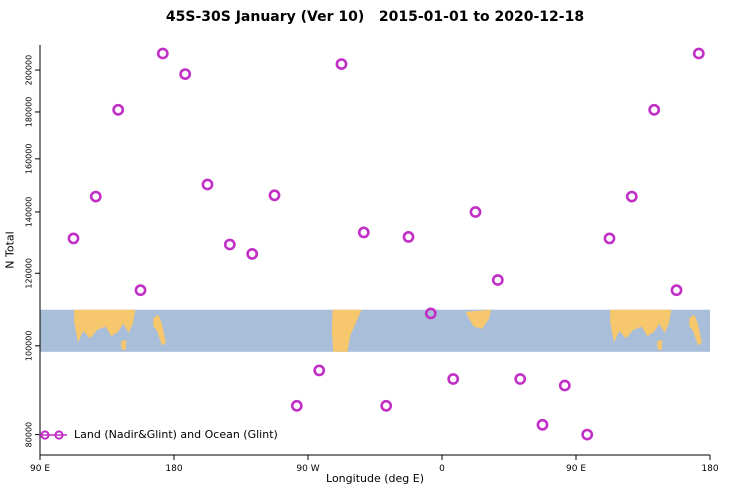 The height and width of the screenshot is (500, 750). What do you see at coordinates (176, 434) in the screenshot?
I see `legend-label: Land (Nadir&Glint) and Ocean (Glint)` at bounding box center [176, 434].